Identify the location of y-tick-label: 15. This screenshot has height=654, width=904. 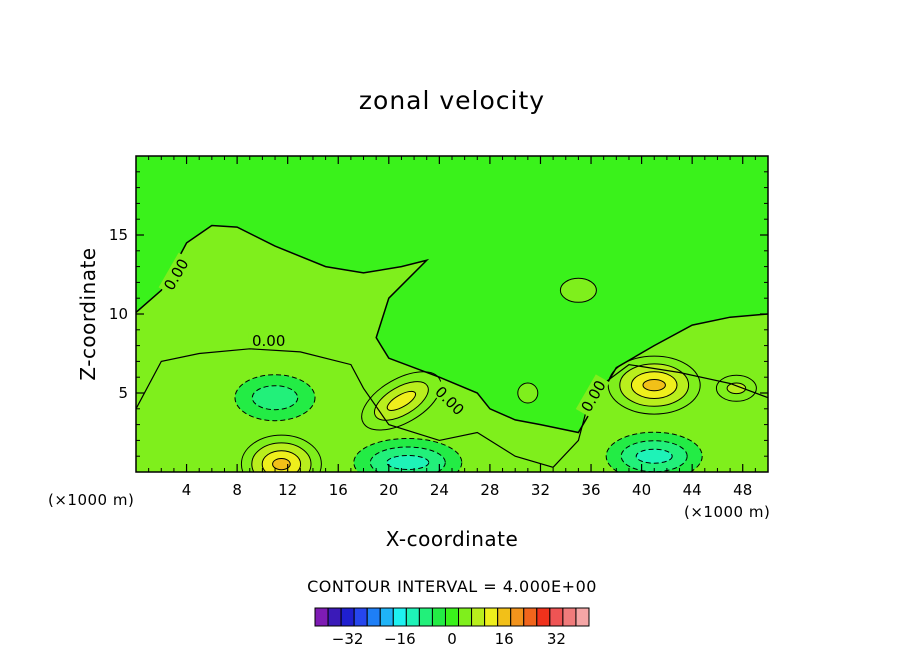
(118, 235).